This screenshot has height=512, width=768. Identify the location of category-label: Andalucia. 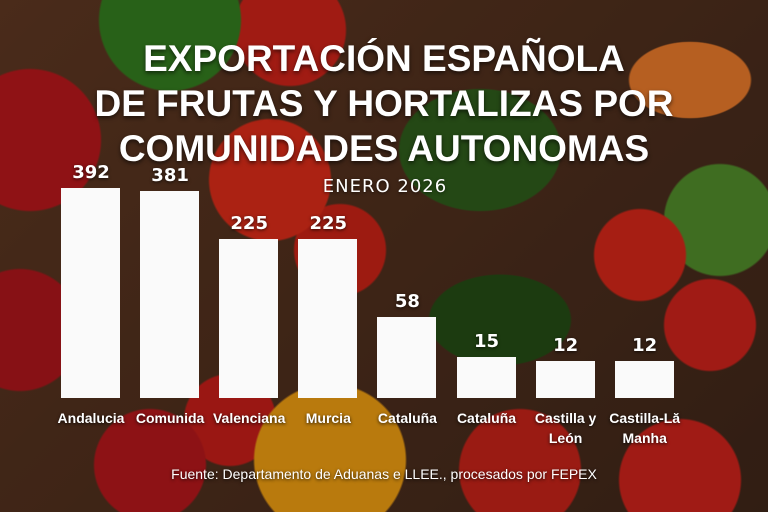
(91, 418).